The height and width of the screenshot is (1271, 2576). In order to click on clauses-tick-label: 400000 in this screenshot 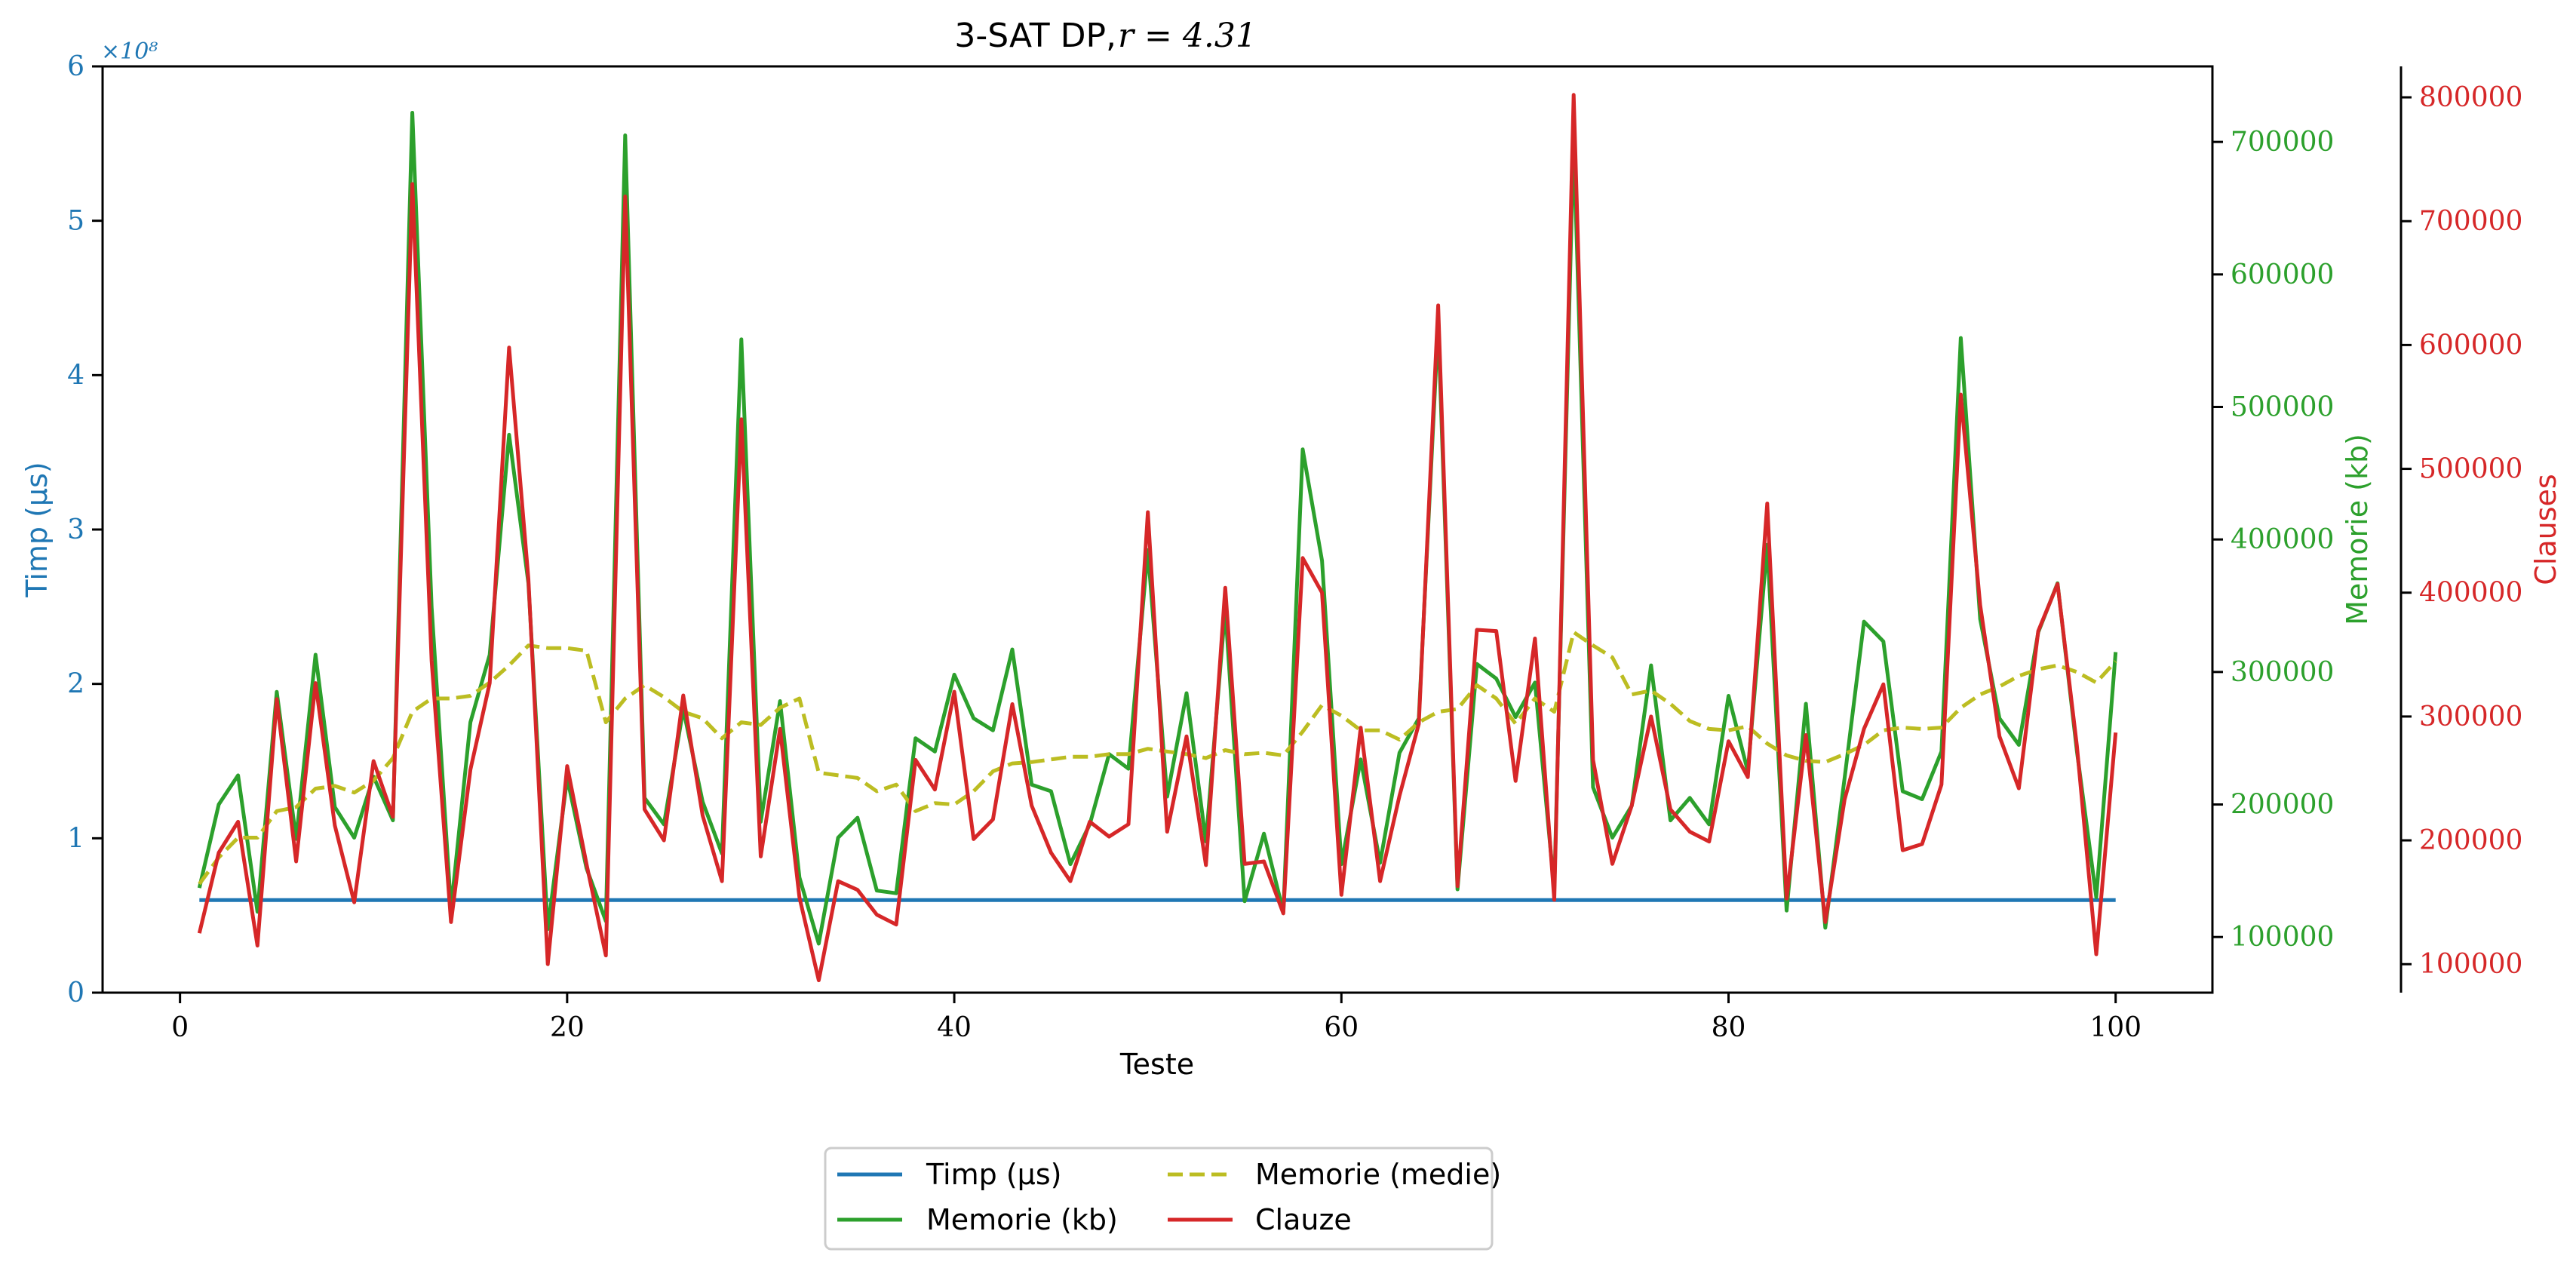, I will do `click(2470, 593)`.